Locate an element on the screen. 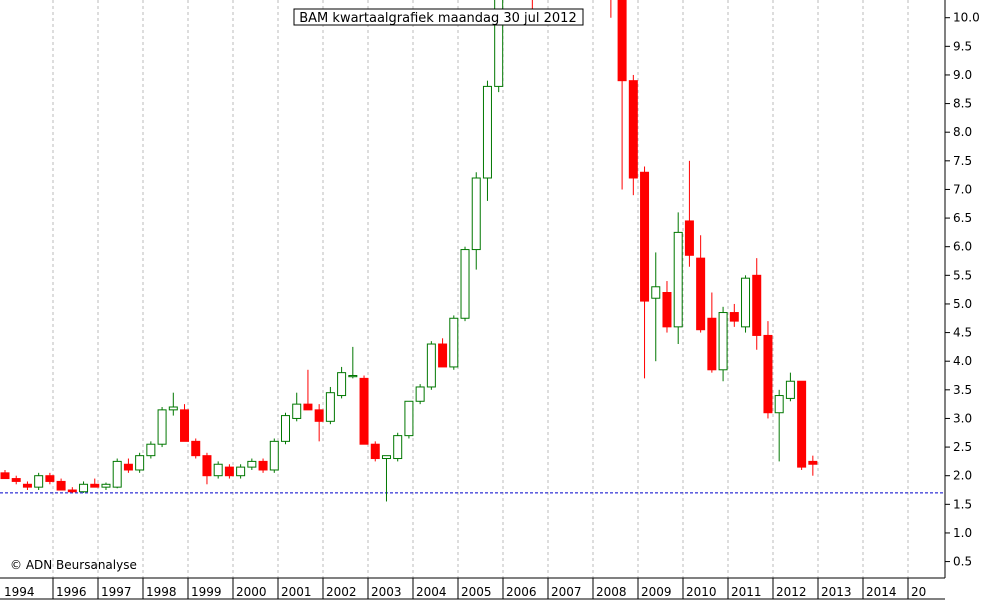  x-tick-label: 2004 is located at coordinates (431, 592).